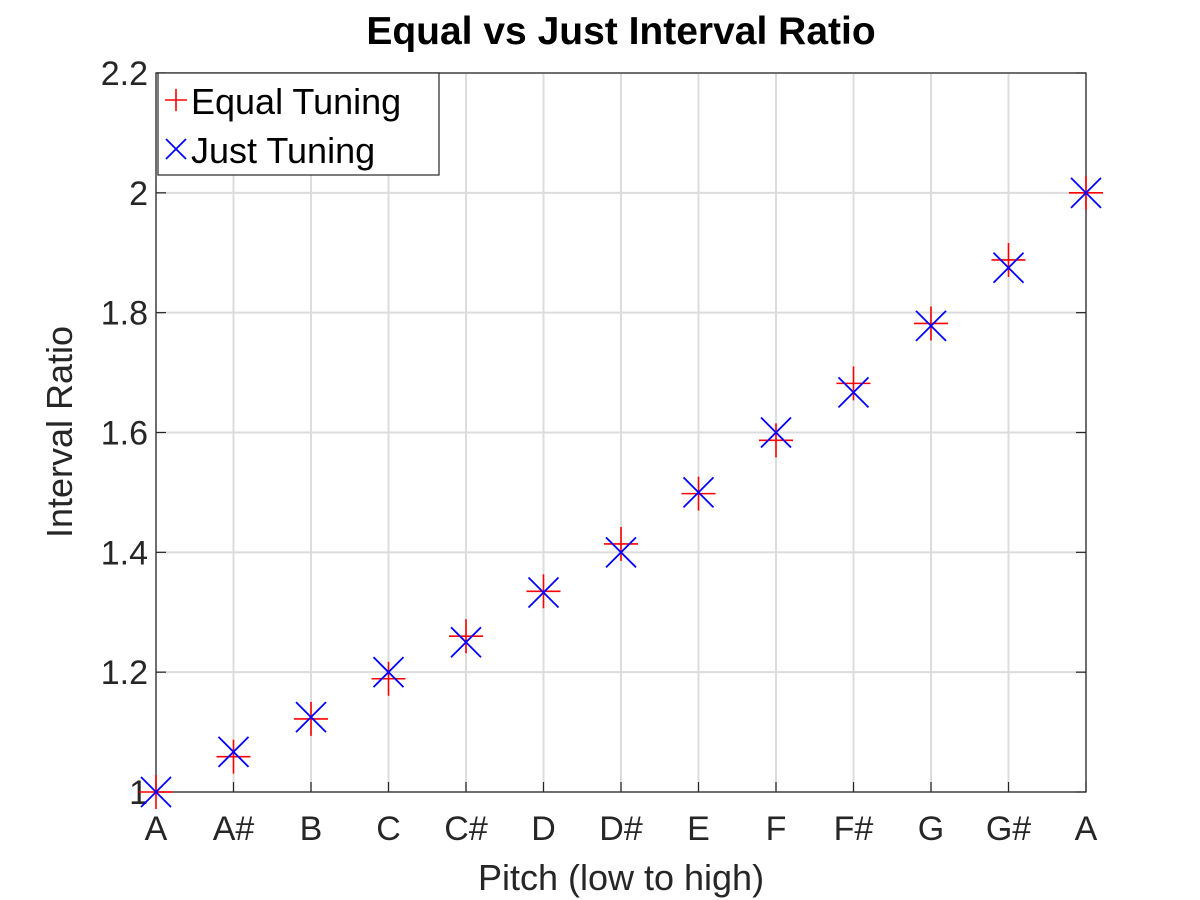 This screenshot has width=1200, height=900. Describe the element at coordinates (466, 829) in the screenshot. I see `x-tick-label: C#` at that location.